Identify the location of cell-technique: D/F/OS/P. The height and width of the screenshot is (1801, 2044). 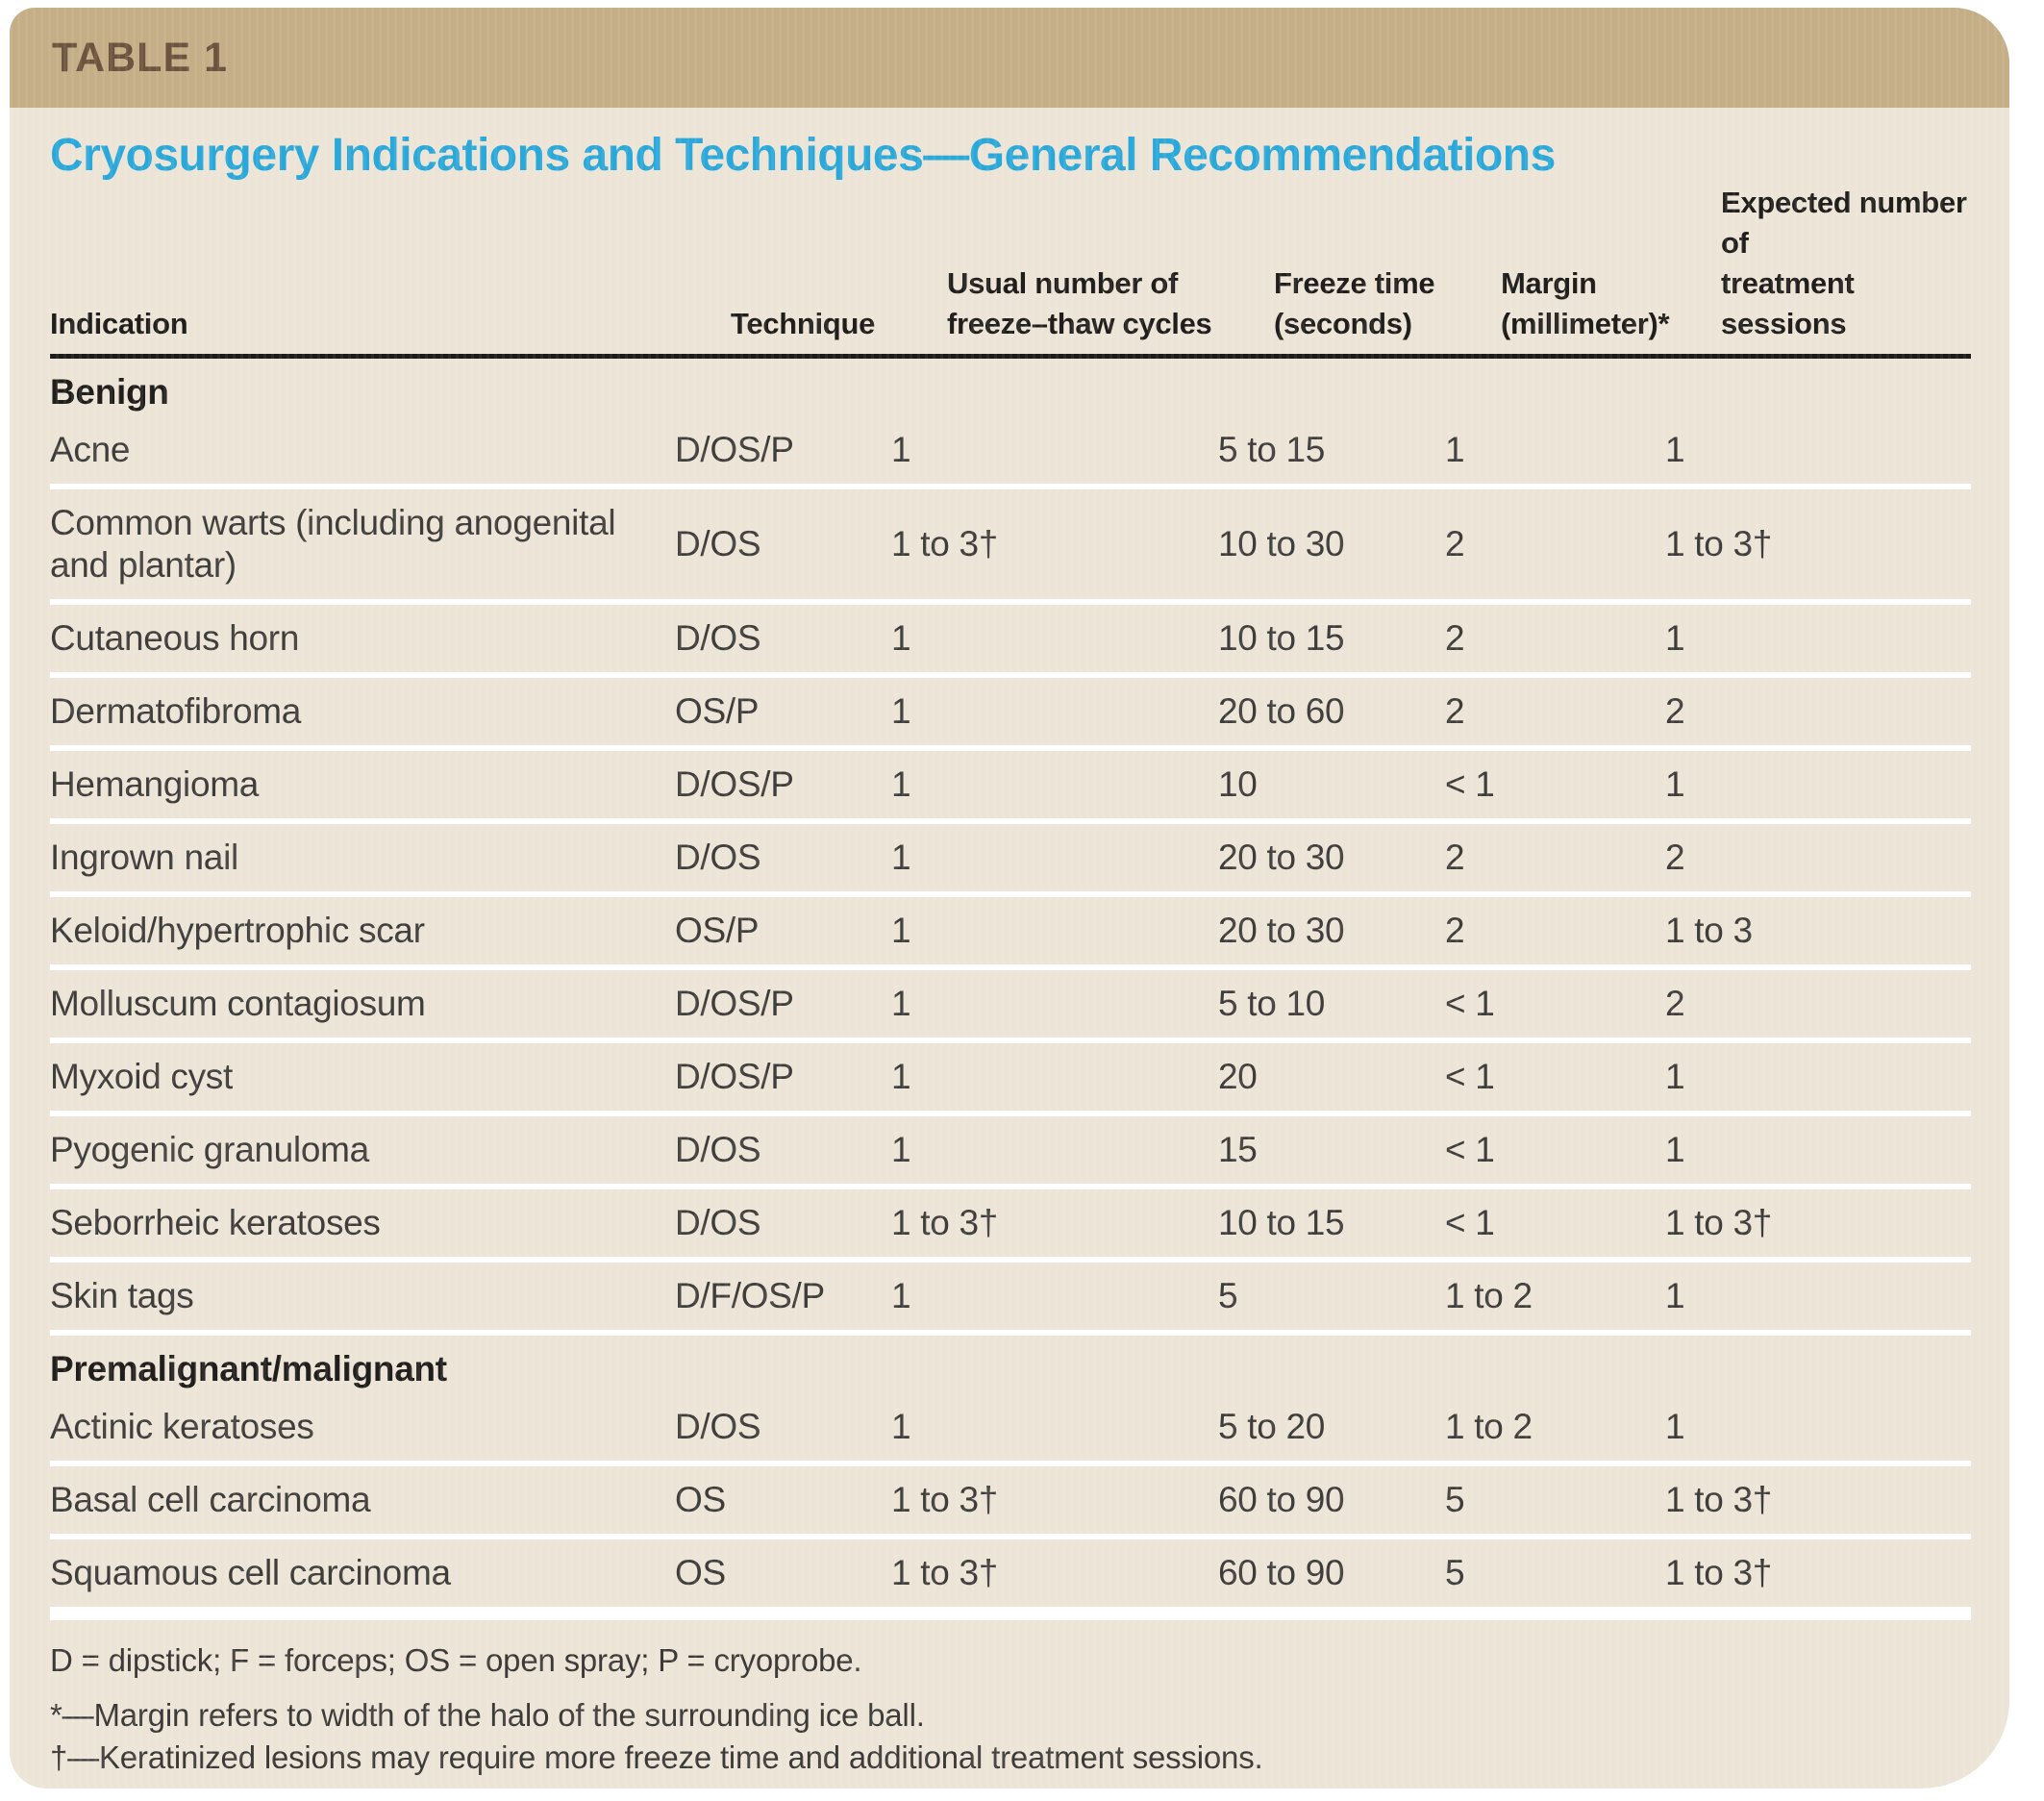
(750, 1295).